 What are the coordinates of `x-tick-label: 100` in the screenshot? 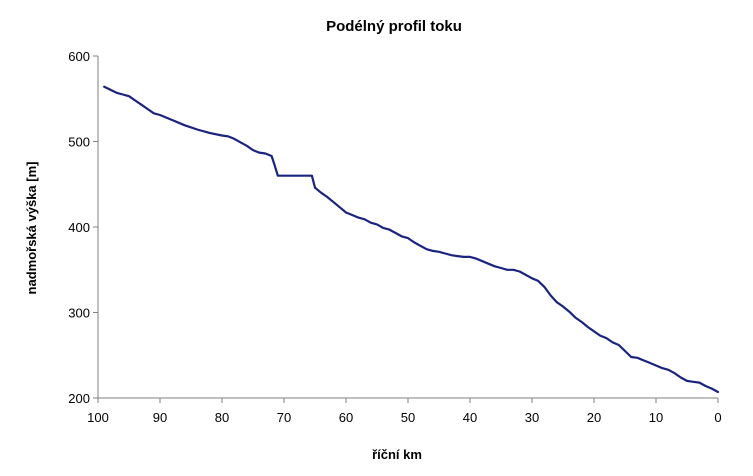 It's located at (98, 417).